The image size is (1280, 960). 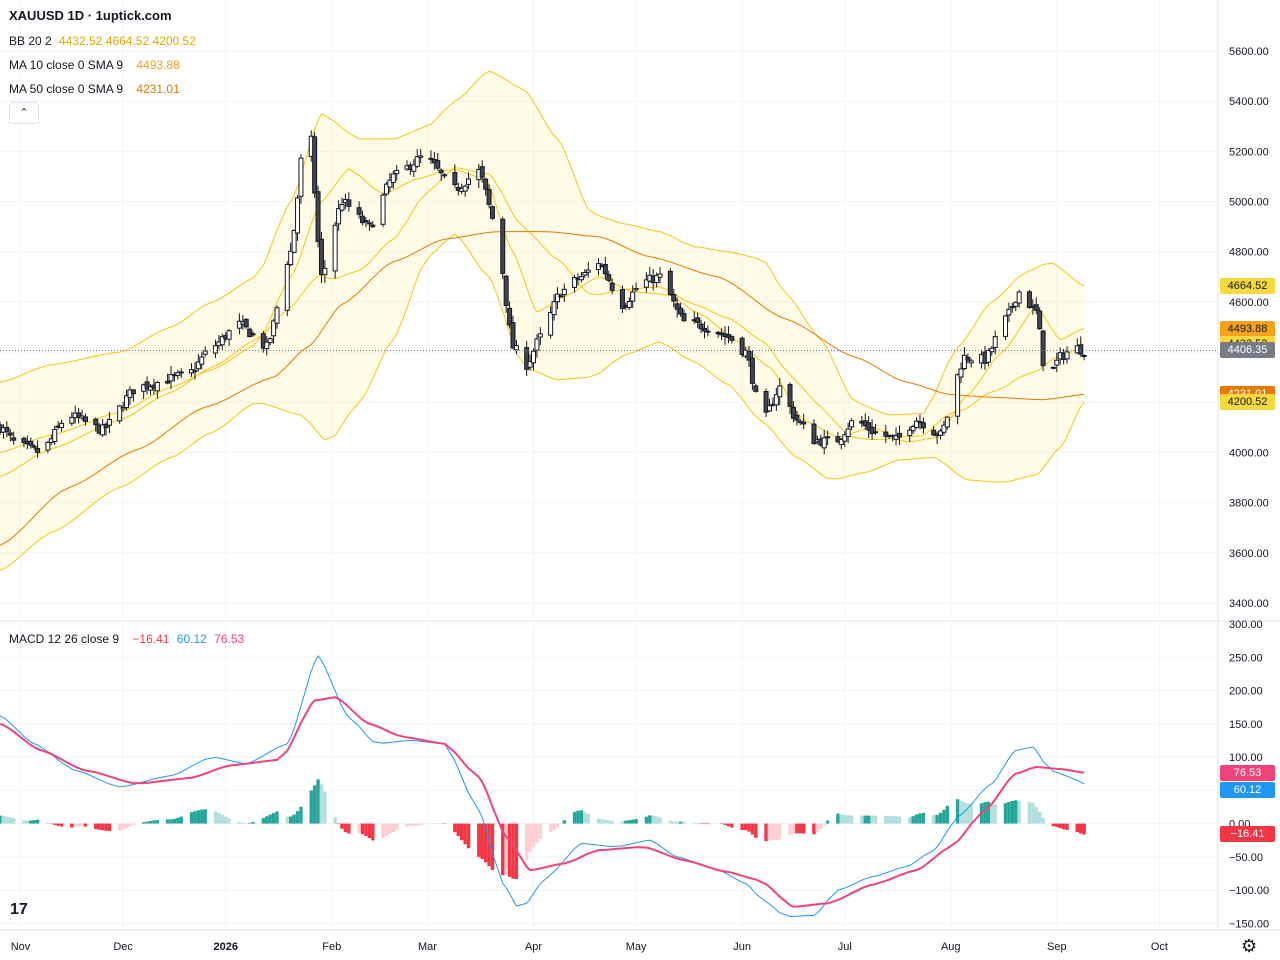 What do you see at coordinates (81, 41) in the screenshot?
I see `legend-bb-basis: 4432.52` at bounding box center [81, 41].